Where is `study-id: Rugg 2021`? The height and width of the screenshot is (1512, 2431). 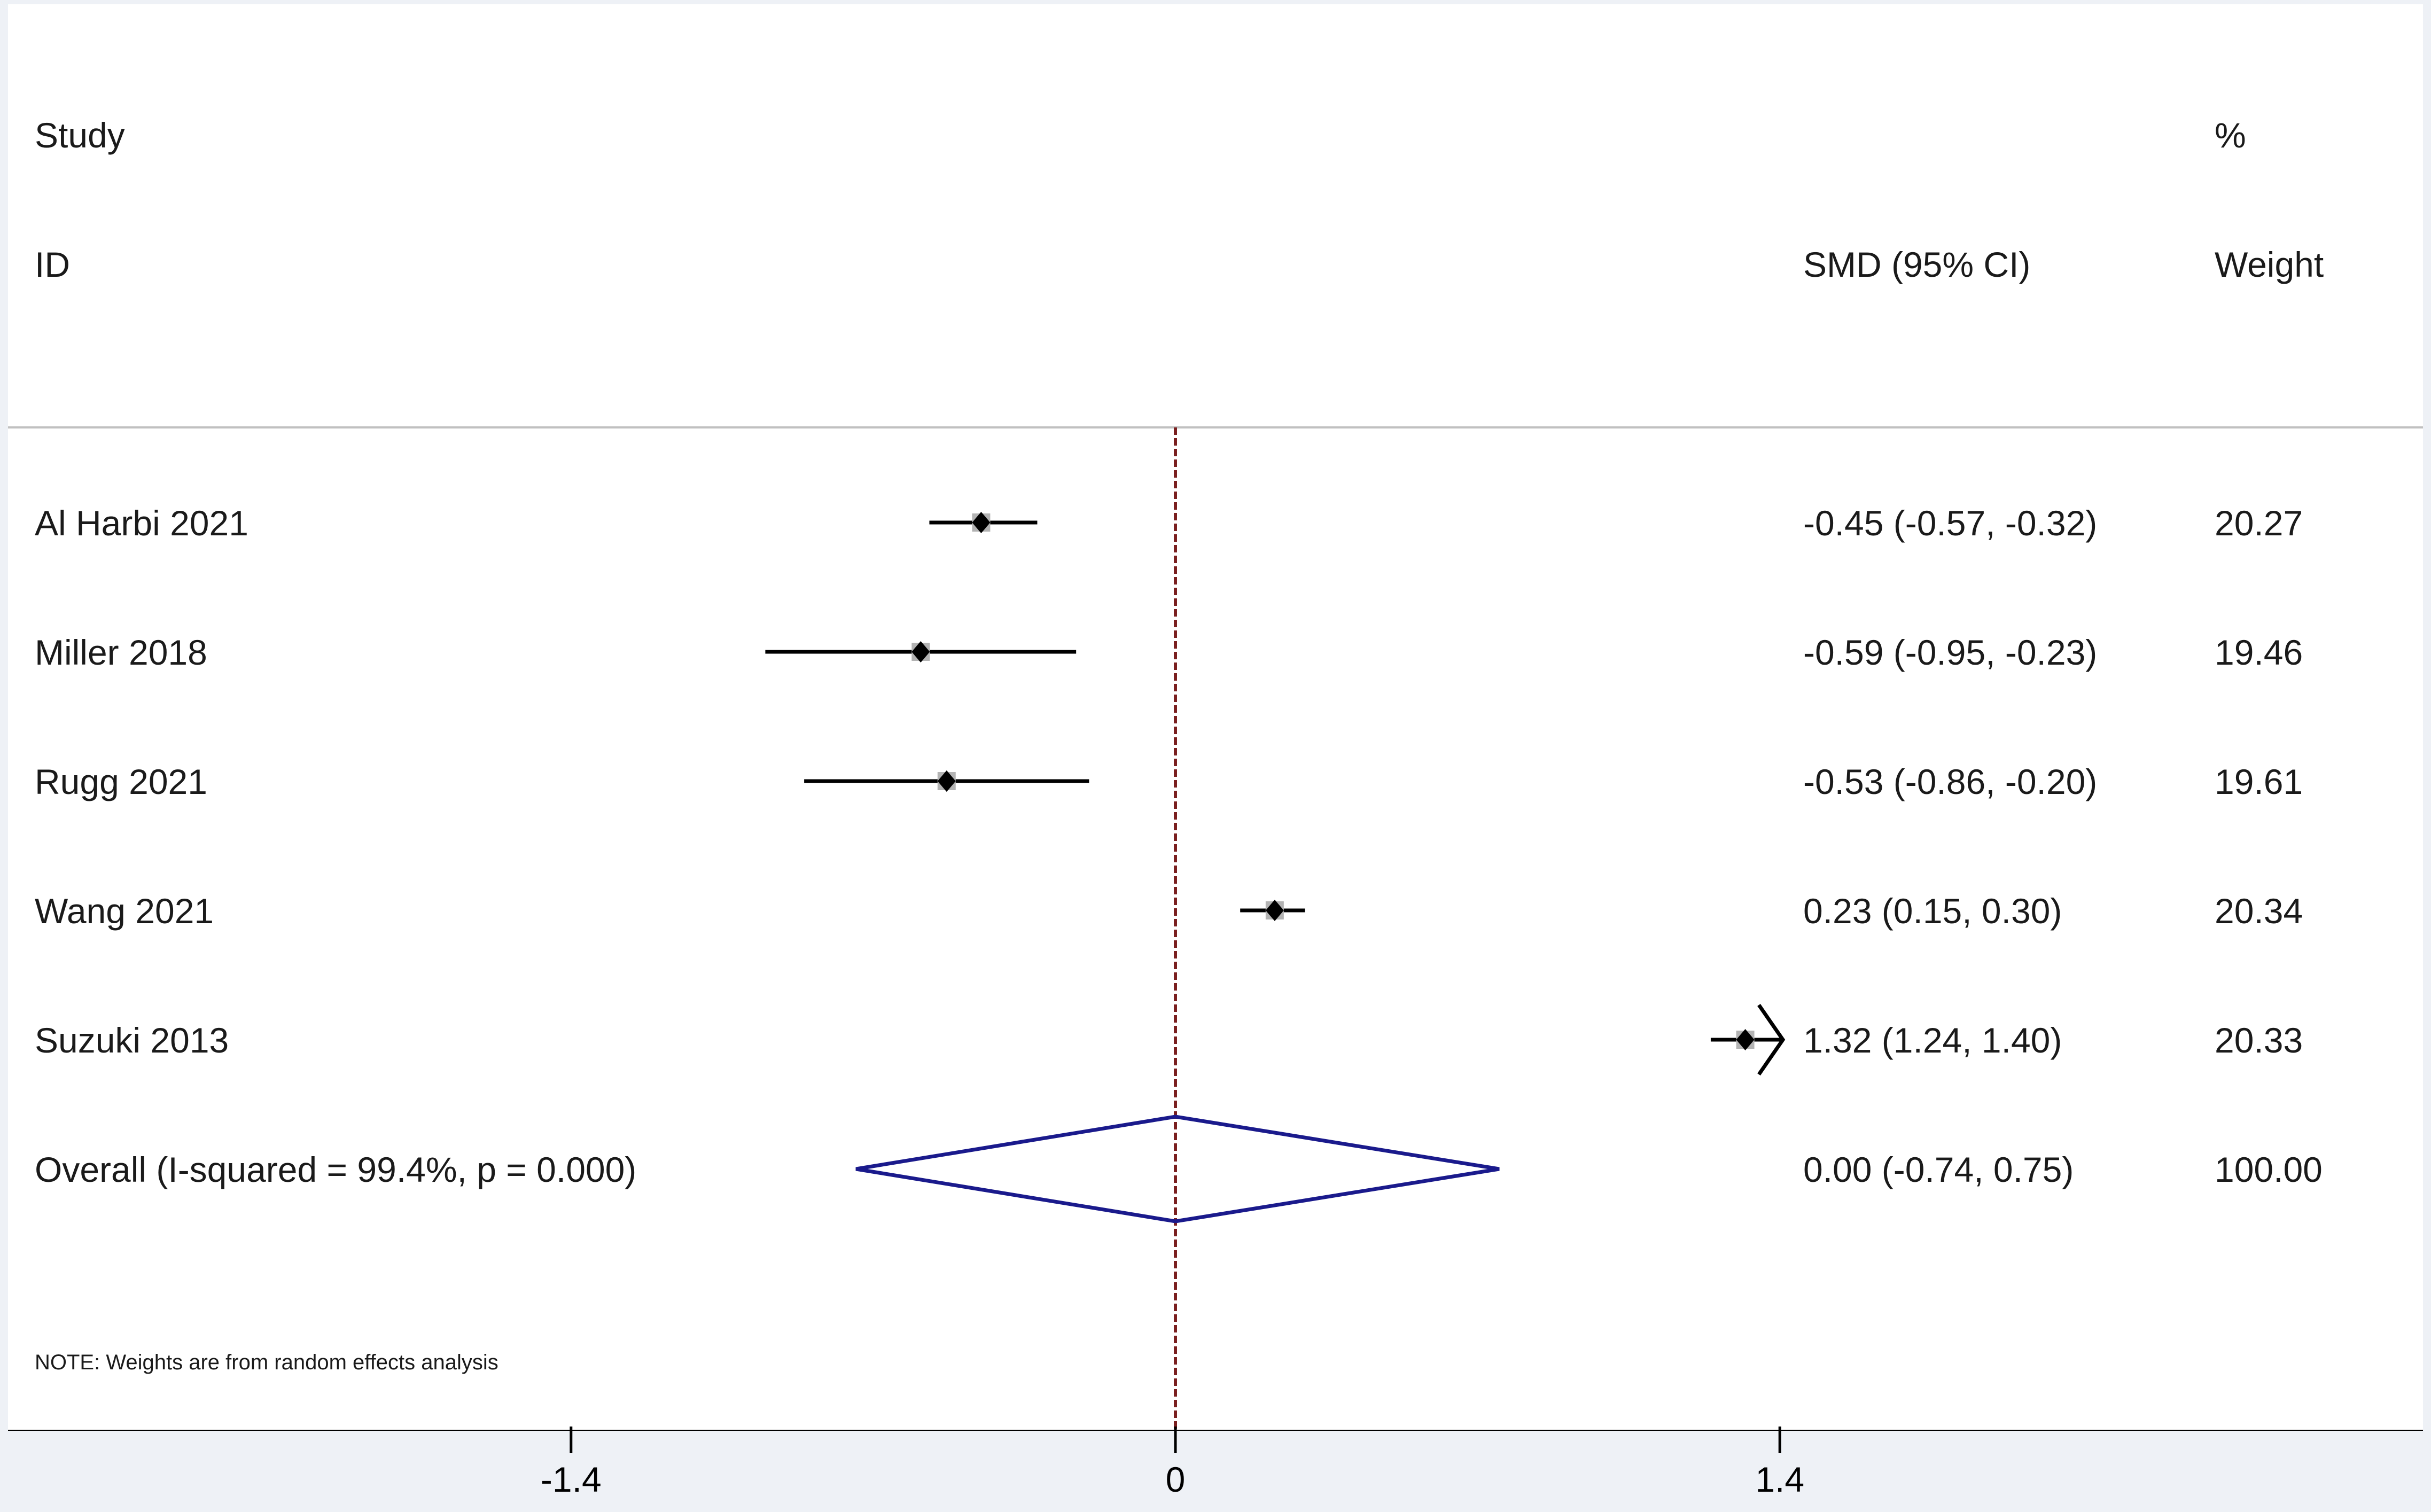
study-id: Rugg 2021 is located at coordinates (121, 781).